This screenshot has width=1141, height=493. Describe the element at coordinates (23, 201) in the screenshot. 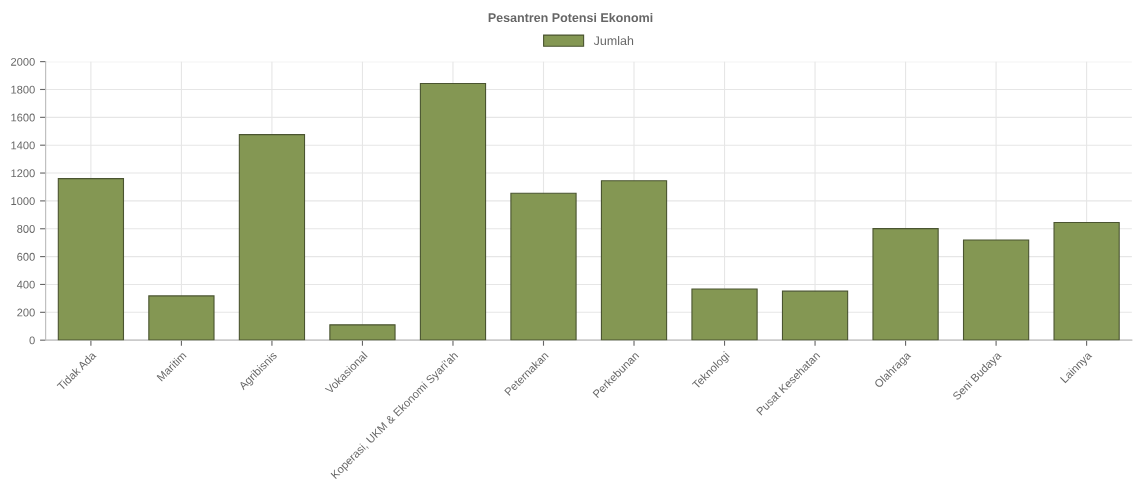

I see `y-tick-label: 1000` at that location.